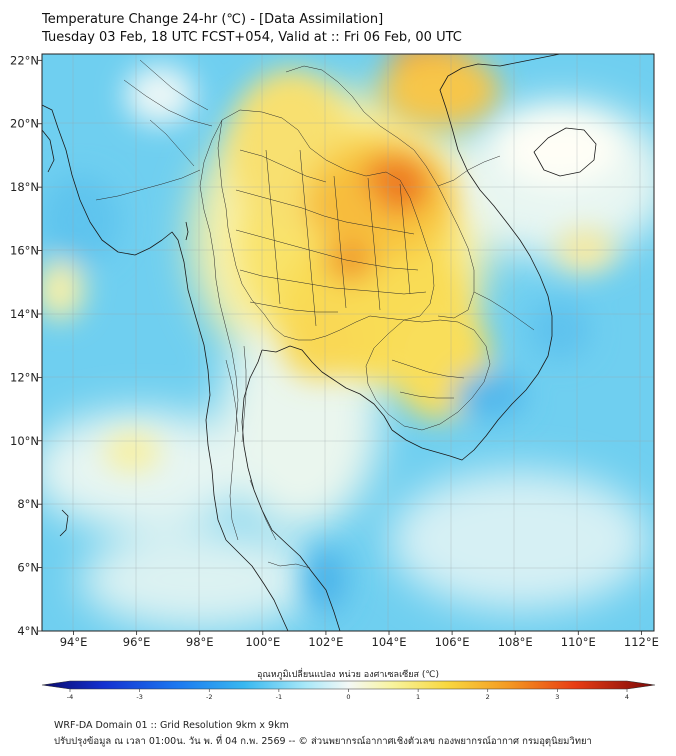 The width and height of the screenshot is (676, 756). What do you see at coordinates (28, 568) in the screenshot?
I see `lat-tick-label: 6°N` at bounding box center [28, 568].